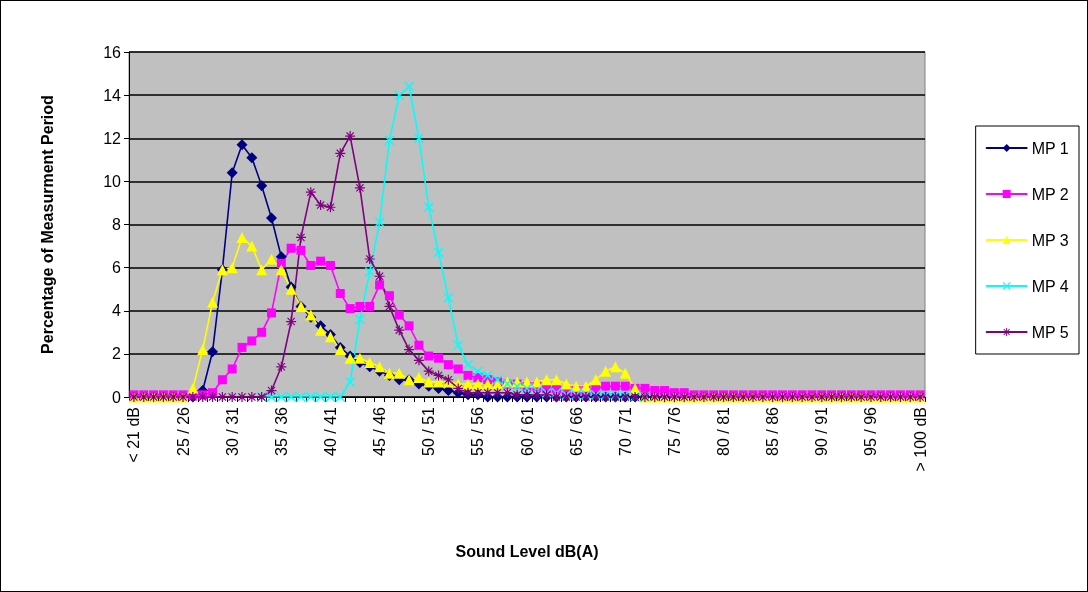 This screenshot has height=592, width=1088. What do you see at coordinates (429, 431) in the screenshot?
I see `x-tick-label: 50 / 51` at bounding box center [429, 431].